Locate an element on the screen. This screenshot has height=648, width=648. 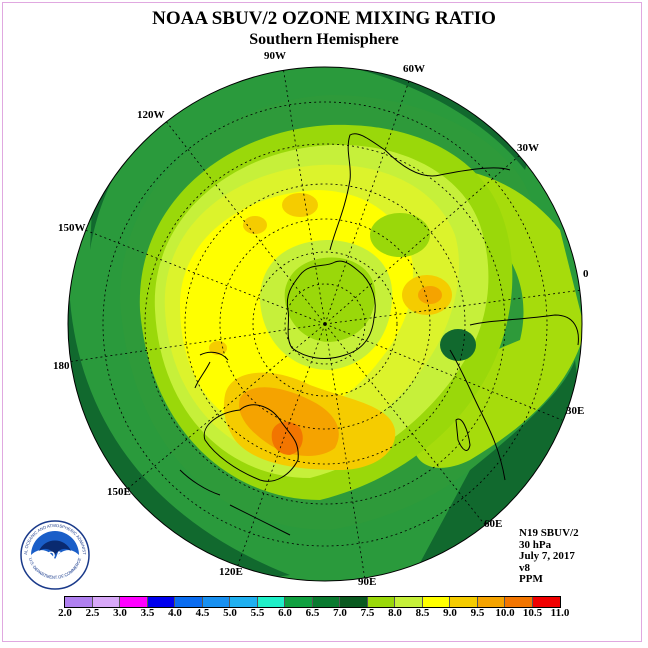
colorbar-tick-label: 8.5 is located at coordinates (422, 613).